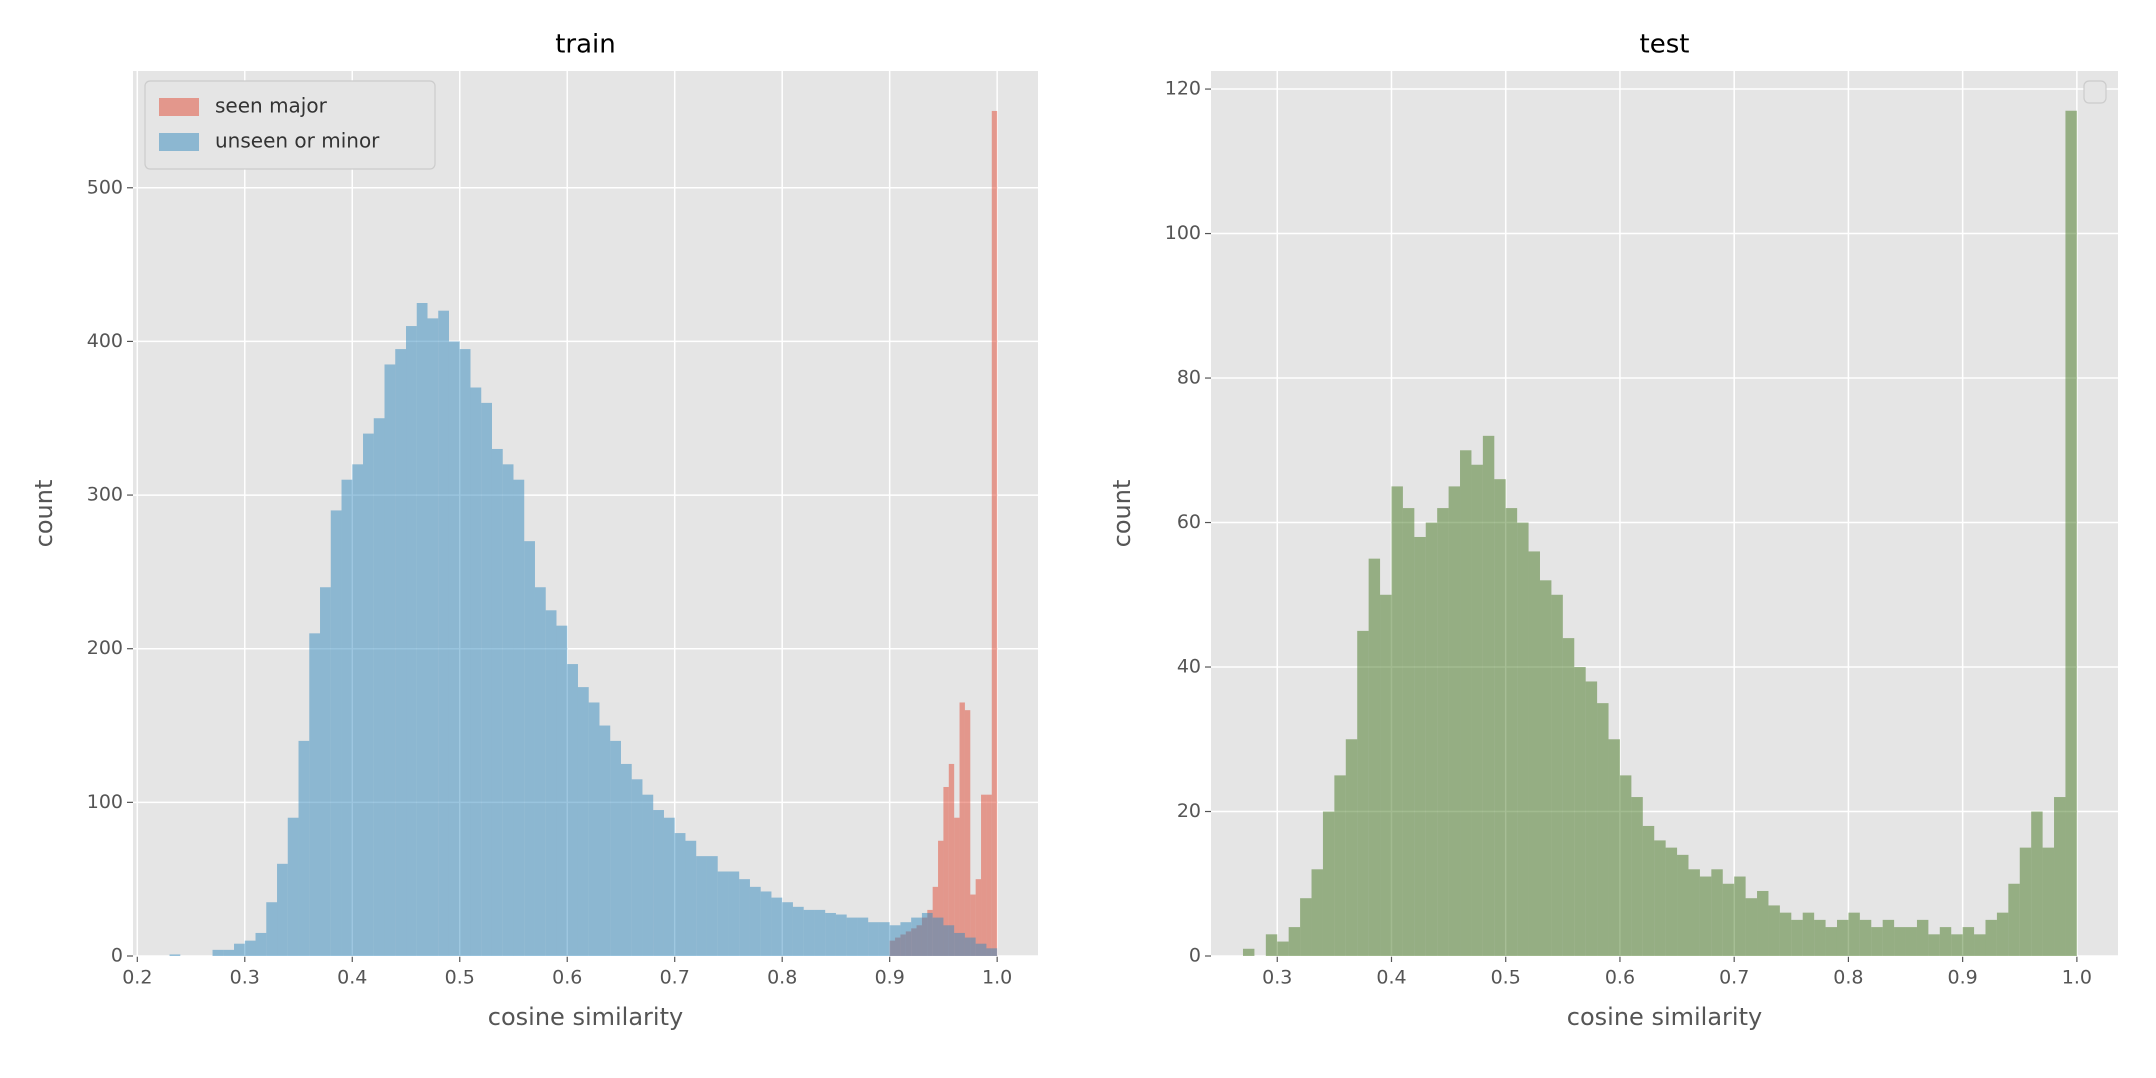 The image size is (2156, 1078). I want to click on y-tick-label: 0, so click(117, 956).